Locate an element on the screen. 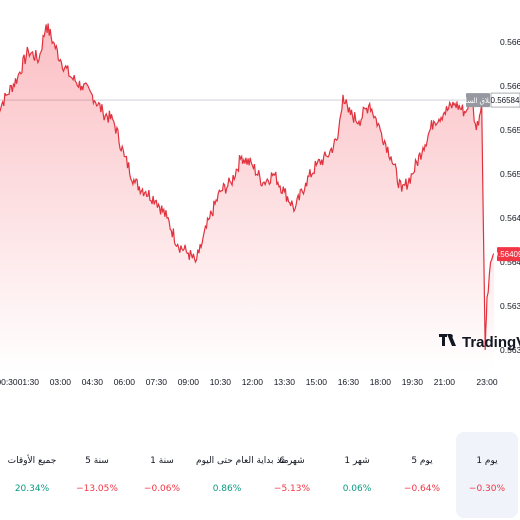 Image resolution: width=520 pixels, height=520 pixels. performance-period-value: 20.34% is located at coordinates (32, 489).